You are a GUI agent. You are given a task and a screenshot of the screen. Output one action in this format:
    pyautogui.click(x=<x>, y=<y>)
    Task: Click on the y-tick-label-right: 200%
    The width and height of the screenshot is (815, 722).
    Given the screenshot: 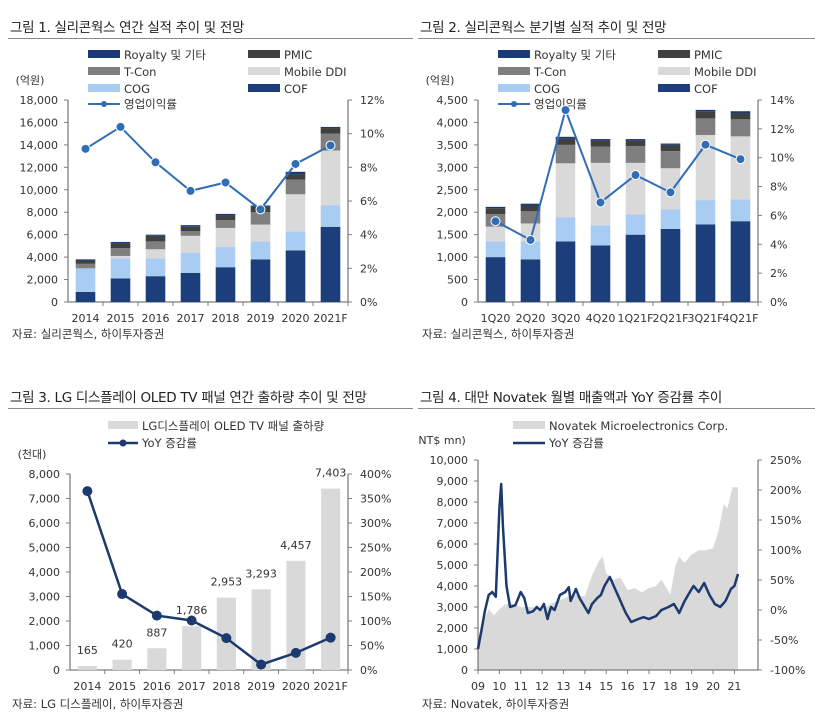 What is the action you would take?
    pyautogui.click(x=375, y=572)
    